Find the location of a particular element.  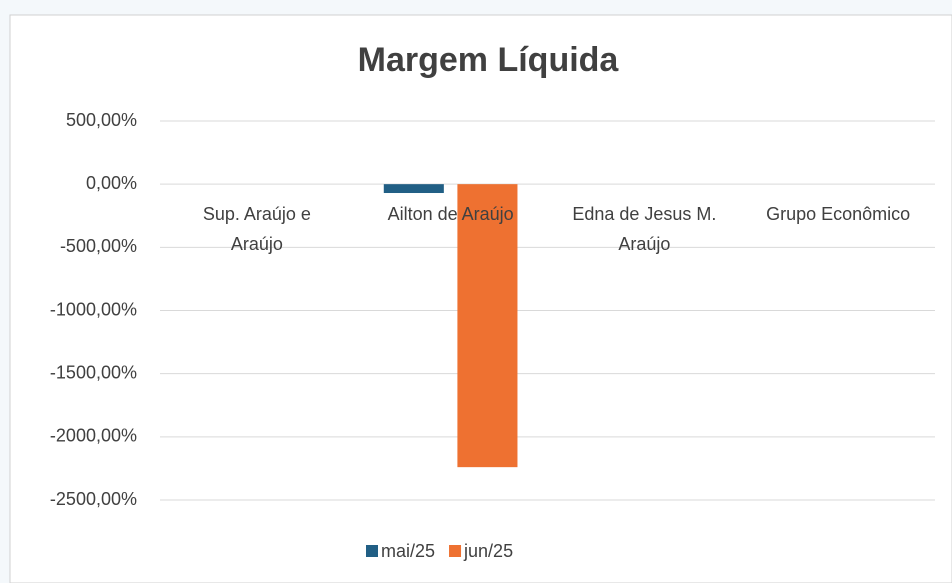

legend-label: mai/25 is located at coordinates (408, 551).